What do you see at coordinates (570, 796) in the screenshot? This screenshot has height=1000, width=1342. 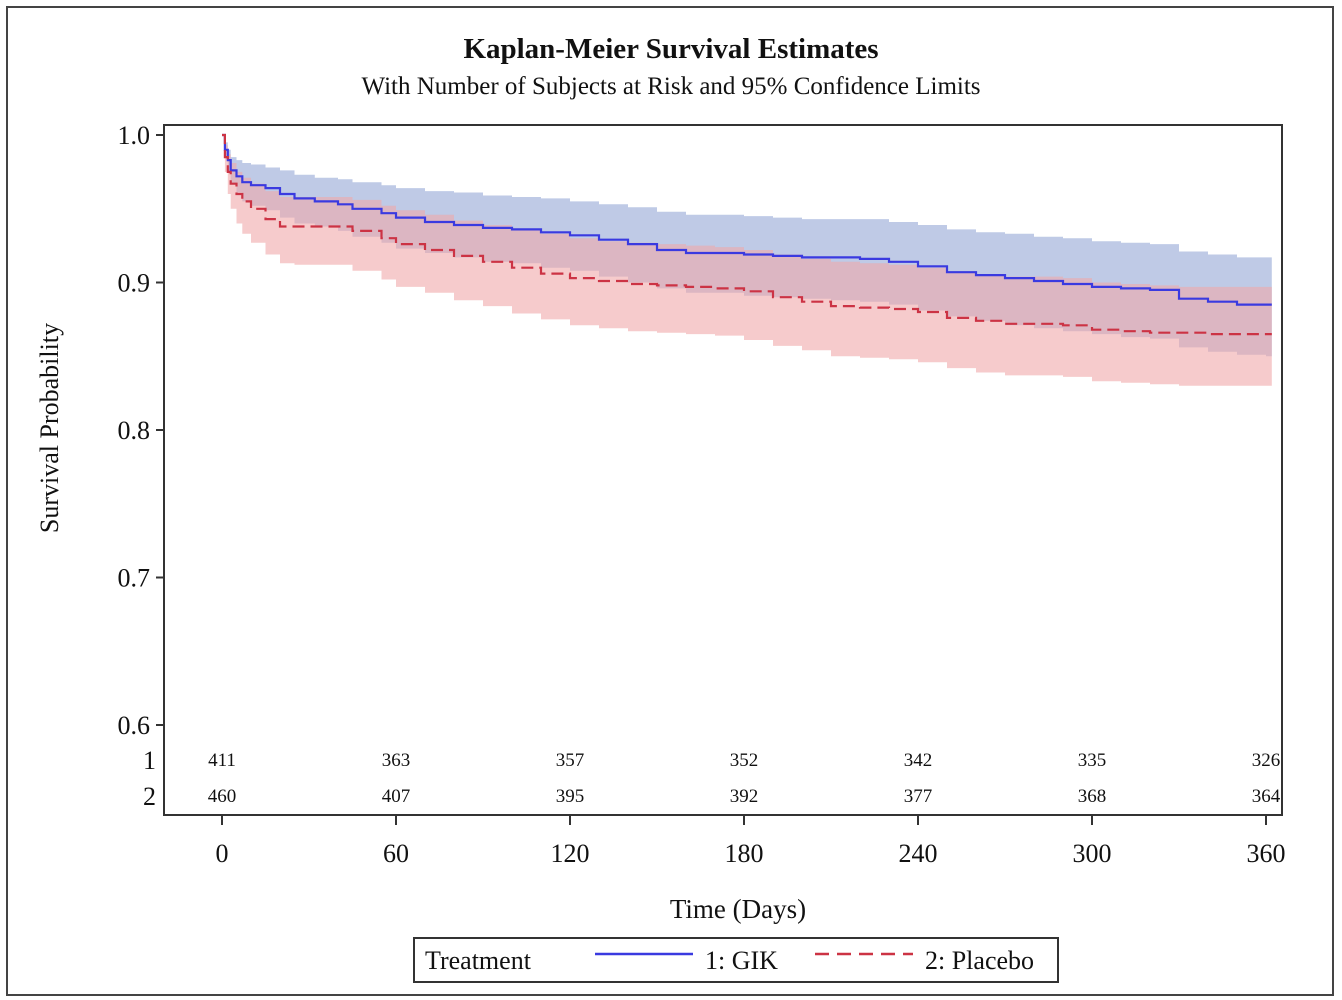 I see `at-risk-count: 395` at bounding box center [570, 796].